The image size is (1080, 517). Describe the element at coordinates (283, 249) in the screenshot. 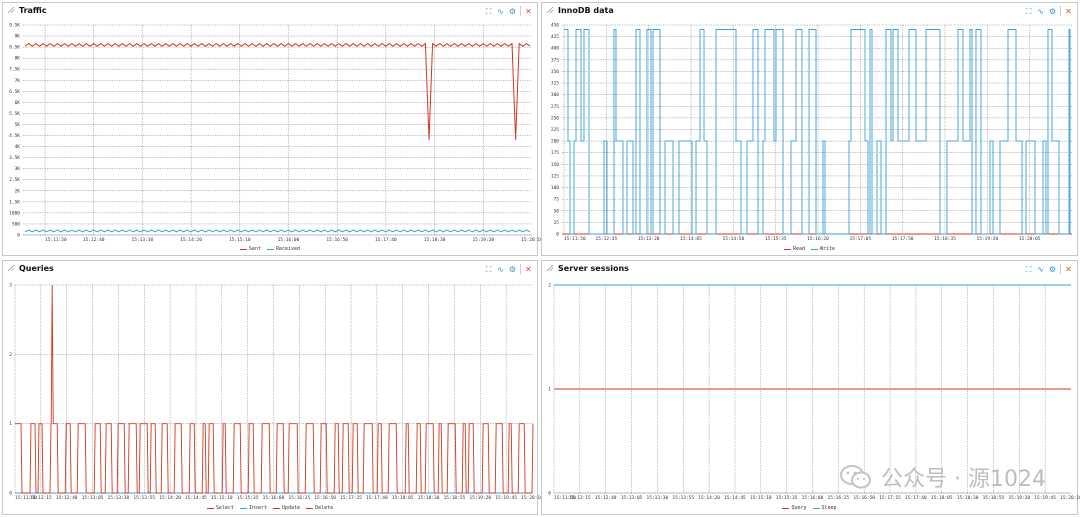

I see `legend-item: Received` at that location.